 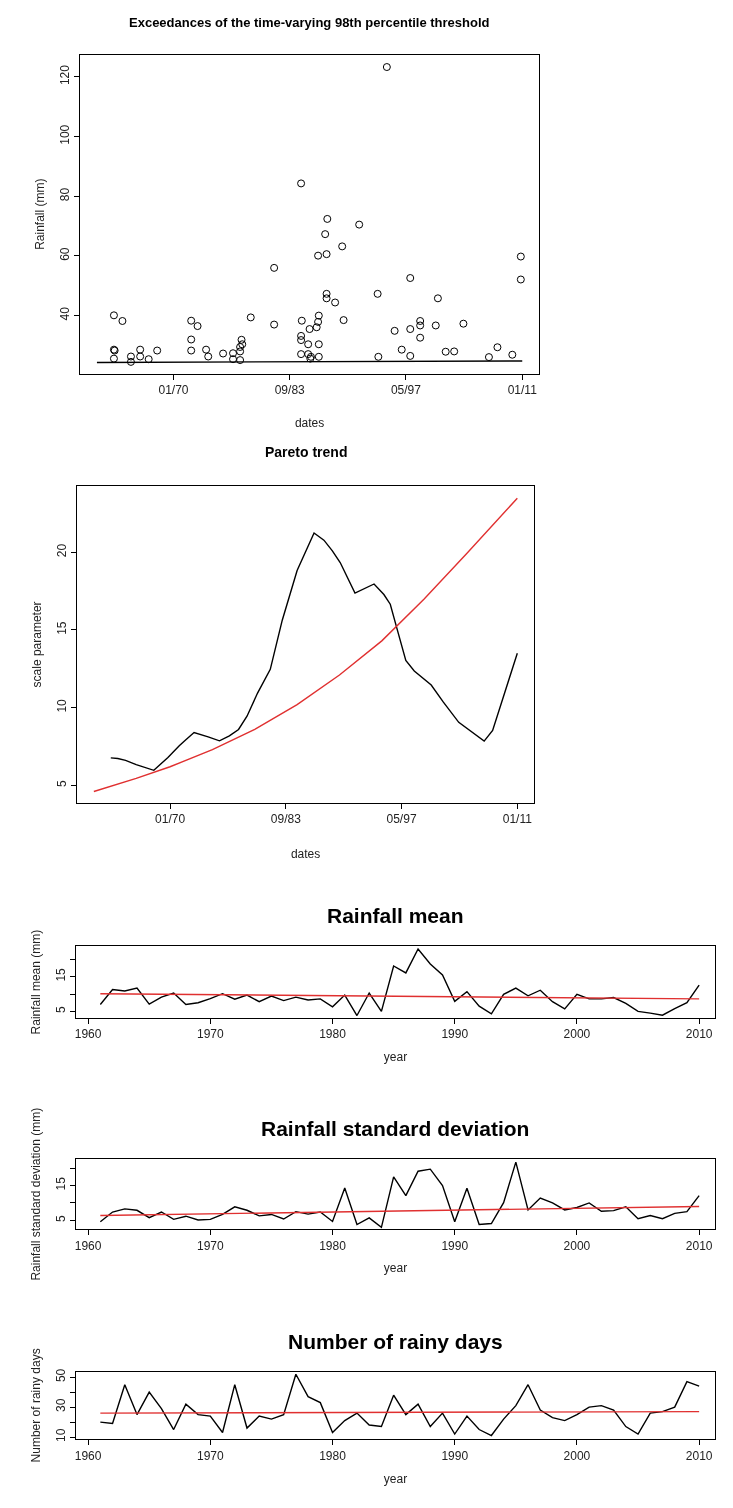 I want to click on y-tick-label: 80, so click(x=65, y=194).